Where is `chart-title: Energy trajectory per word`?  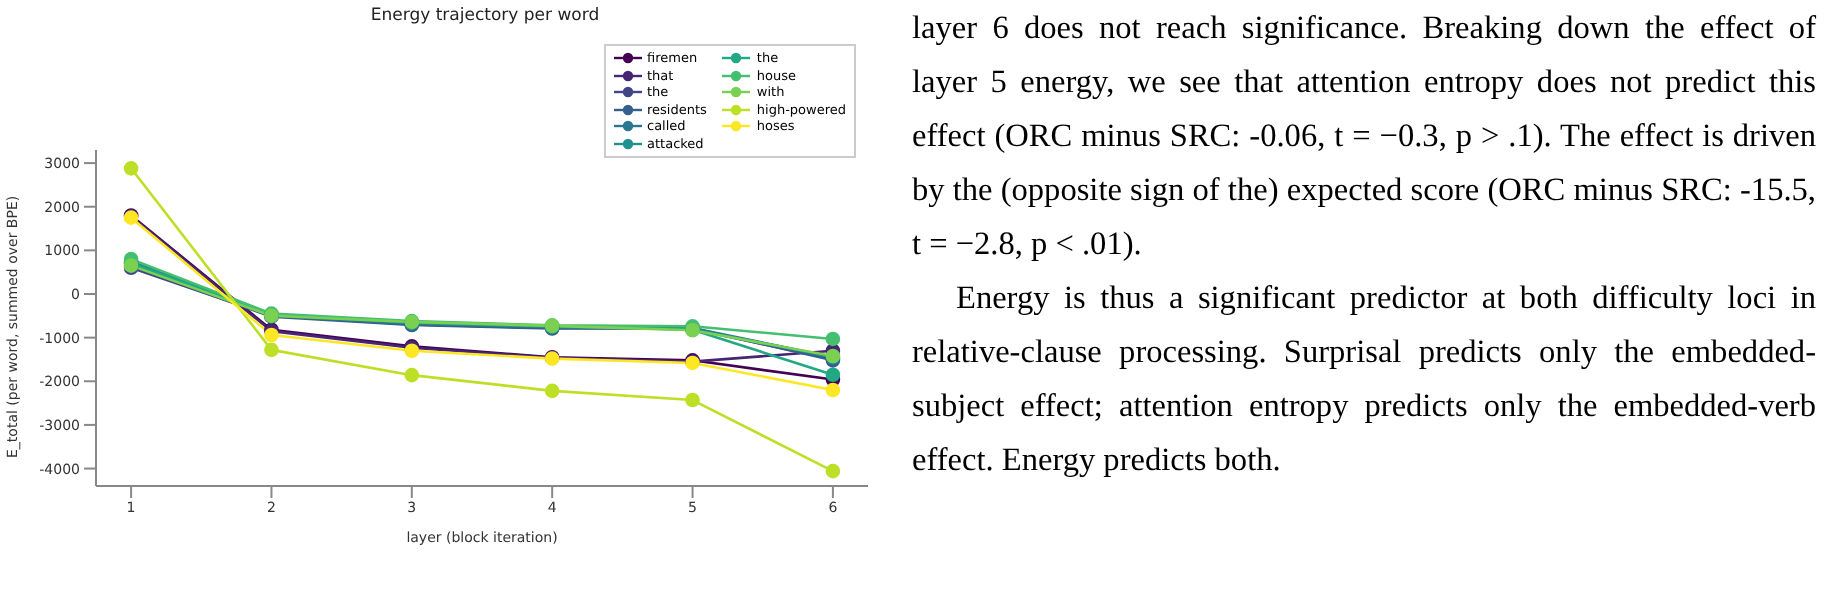 chart-title: Energy trajectory per word is located at coordinates (485, 16).